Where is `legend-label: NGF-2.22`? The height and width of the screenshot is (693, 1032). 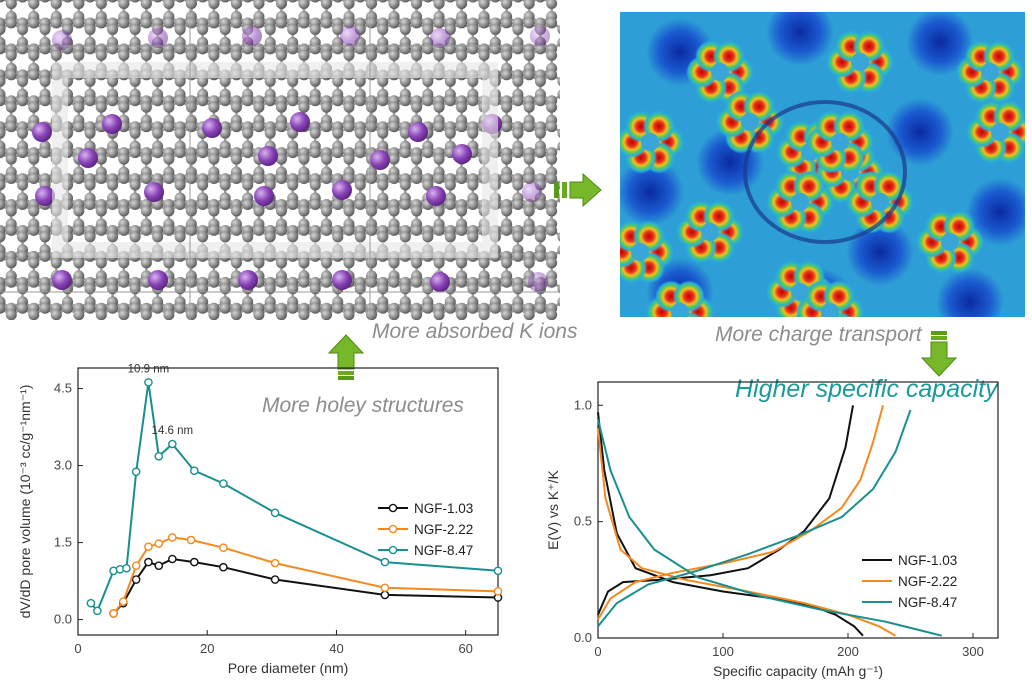 legend-label: NGF-2.22 is located at coordinates (927, 581).